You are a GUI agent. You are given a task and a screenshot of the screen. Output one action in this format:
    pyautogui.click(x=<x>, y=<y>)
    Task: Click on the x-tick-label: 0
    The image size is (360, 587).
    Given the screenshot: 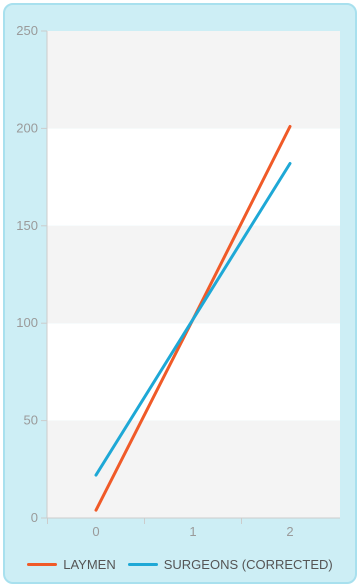 What is the action you would take?
    pyautogui.click(x=95, y=531)
    